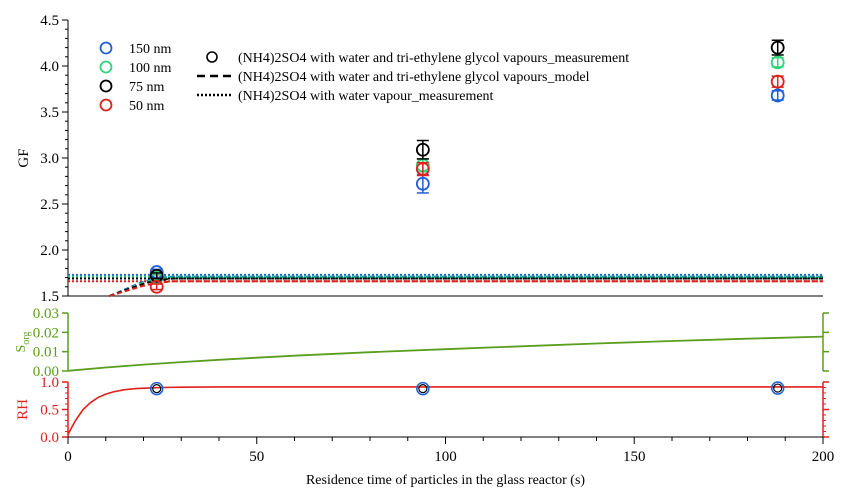 This screenshot has width=841, height=496. I want to click on x-tick-label: 100, so click(445, 457).